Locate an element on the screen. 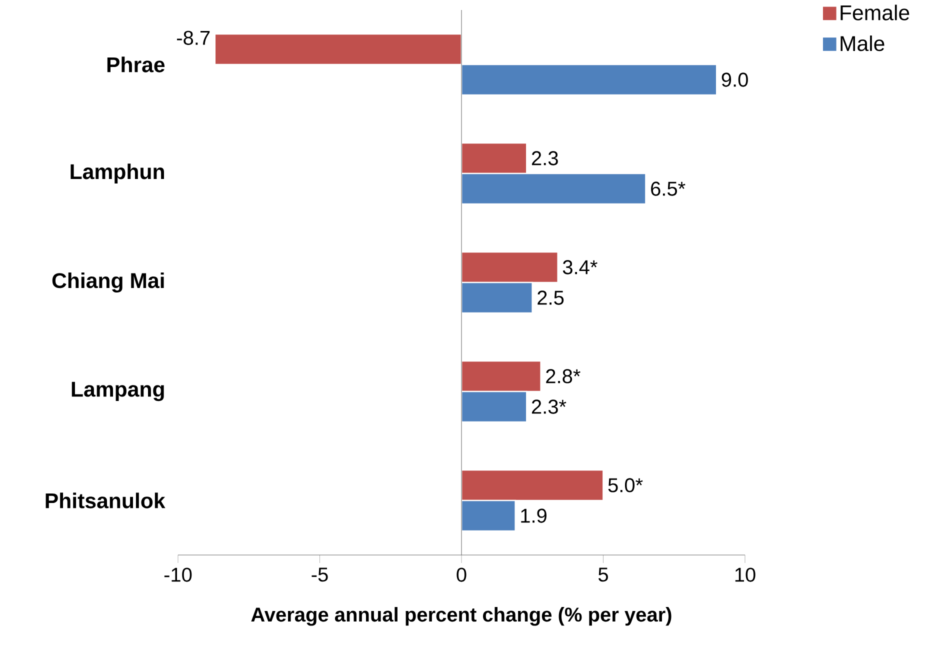  data-label: 3.4* is located at coordinates (580, 267).